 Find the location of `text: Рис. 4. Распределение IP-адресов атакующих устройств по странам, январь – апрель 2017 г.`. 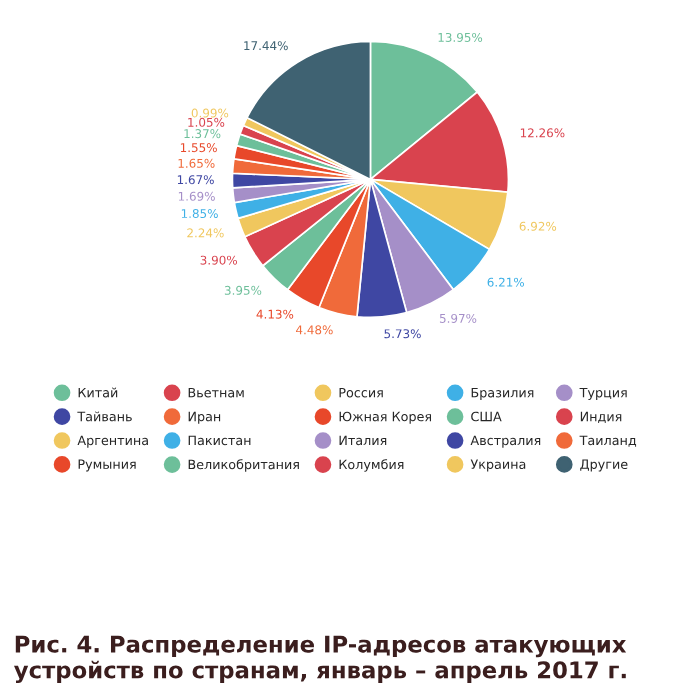

text: Рис. 4. Распределение IP-адресов атакующих устройств по странам, январь – апрель 2017 г. is located at coordinates (320, 659).